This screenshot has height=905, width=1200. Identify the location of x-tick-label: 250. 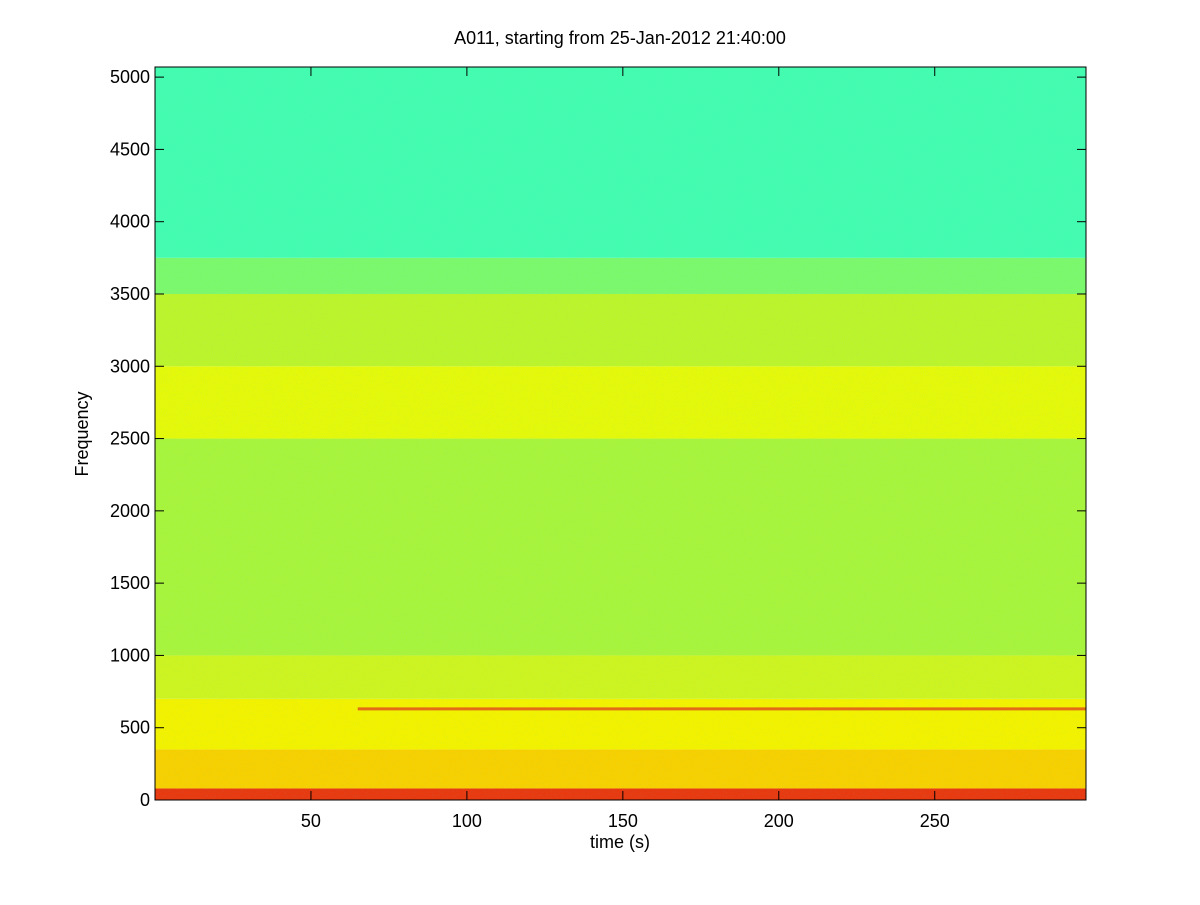
(935, 821).